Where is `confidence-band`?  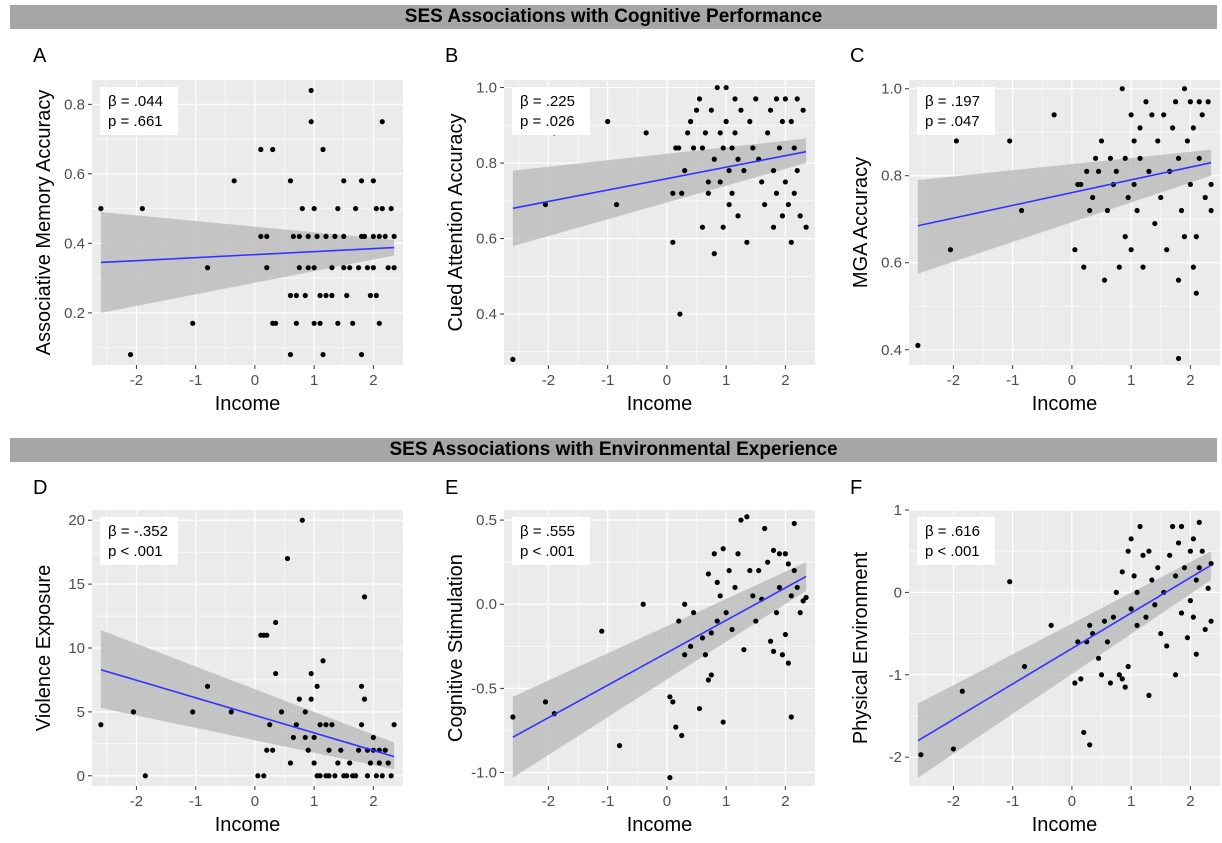 confidence-band is located at coordinates (1064, 211).